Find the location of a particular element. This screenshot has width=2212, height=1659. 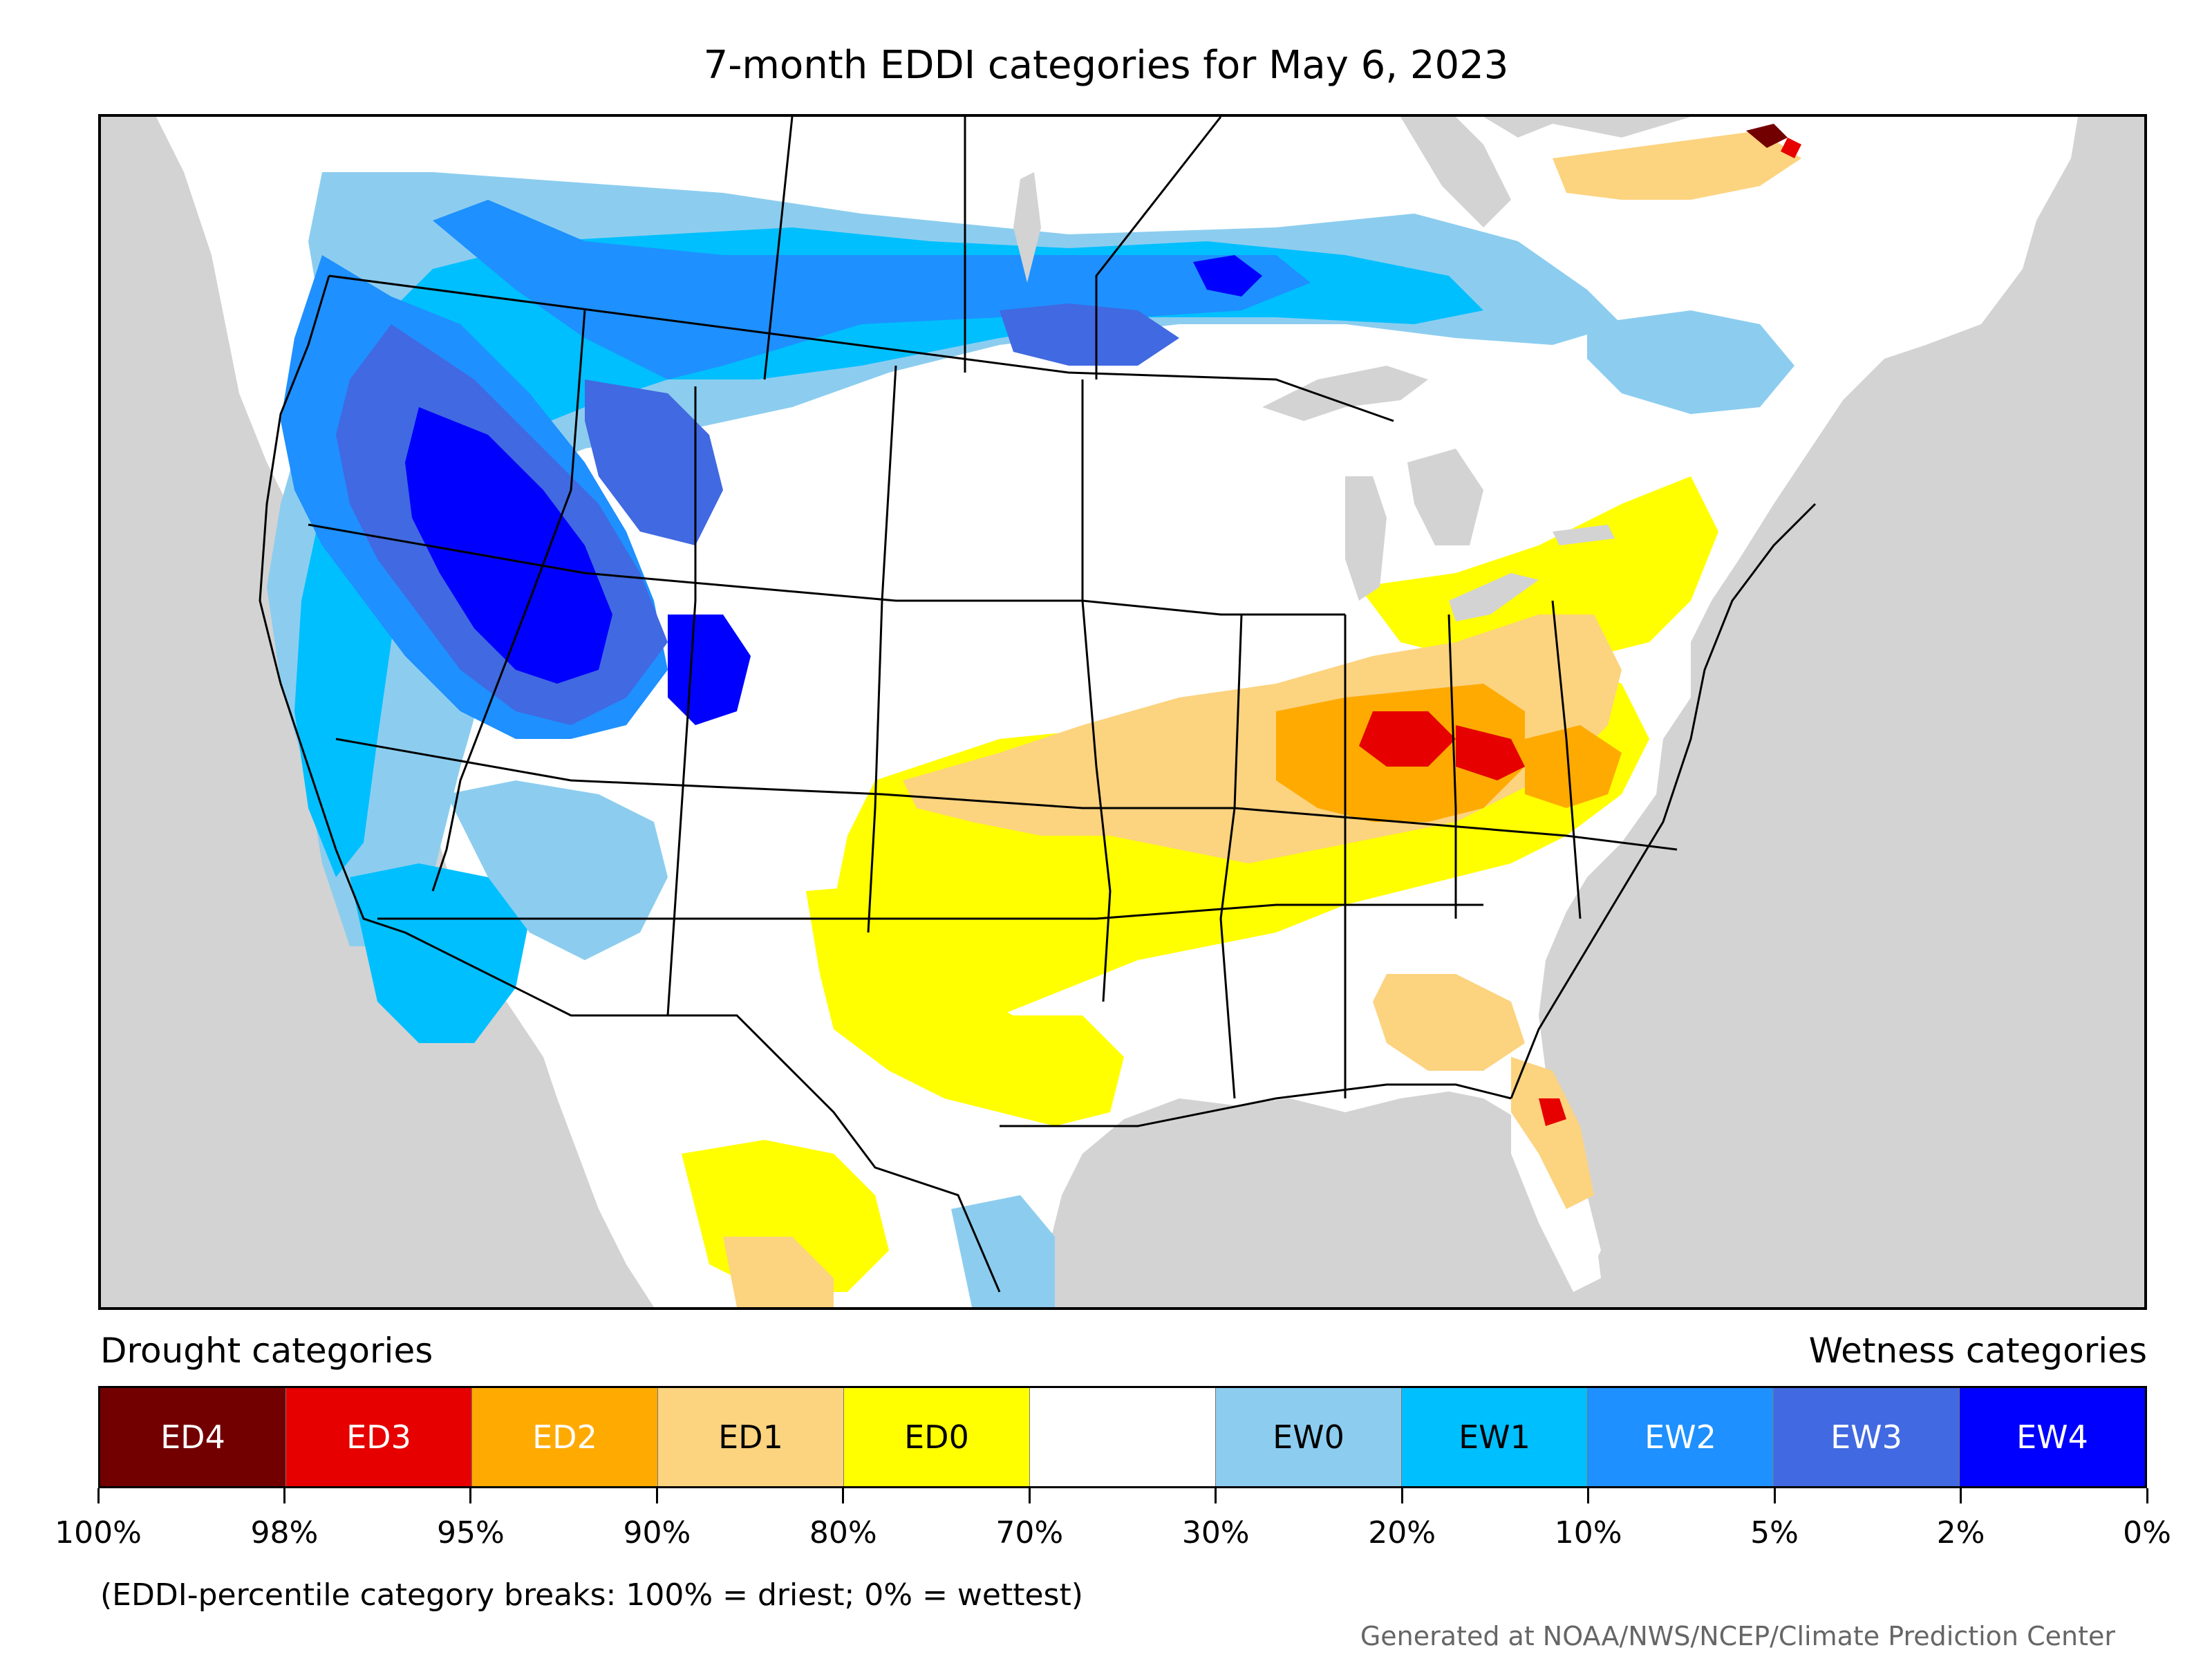

dry-ed1-south-texas is located at coordinates (779, 1272).